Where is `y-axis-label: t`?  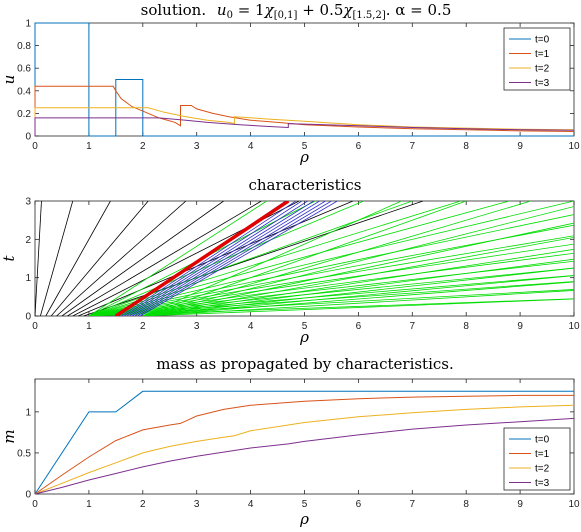
y-axis-label: t is located at coordinates (9, 258).